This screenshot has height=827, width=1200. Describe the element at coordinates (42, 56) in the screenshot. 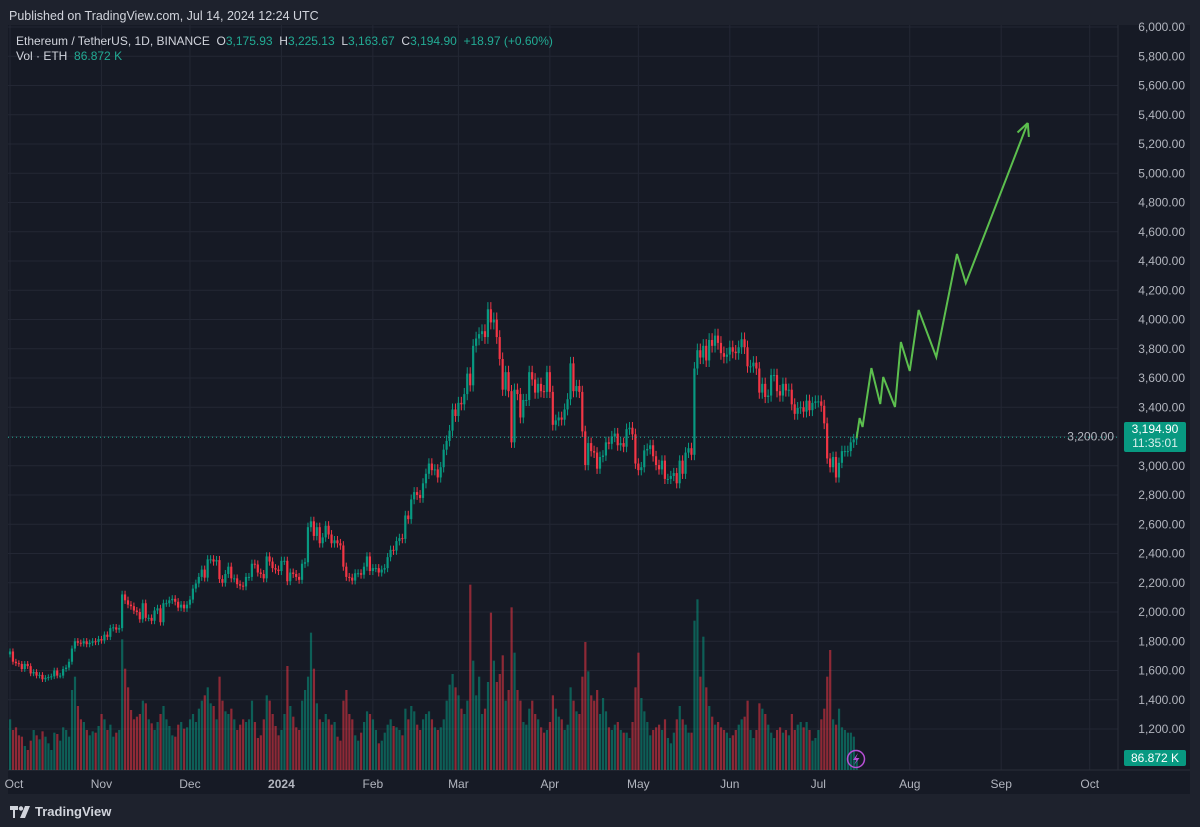

I see `volume-label: Vol · ETH` at that location.